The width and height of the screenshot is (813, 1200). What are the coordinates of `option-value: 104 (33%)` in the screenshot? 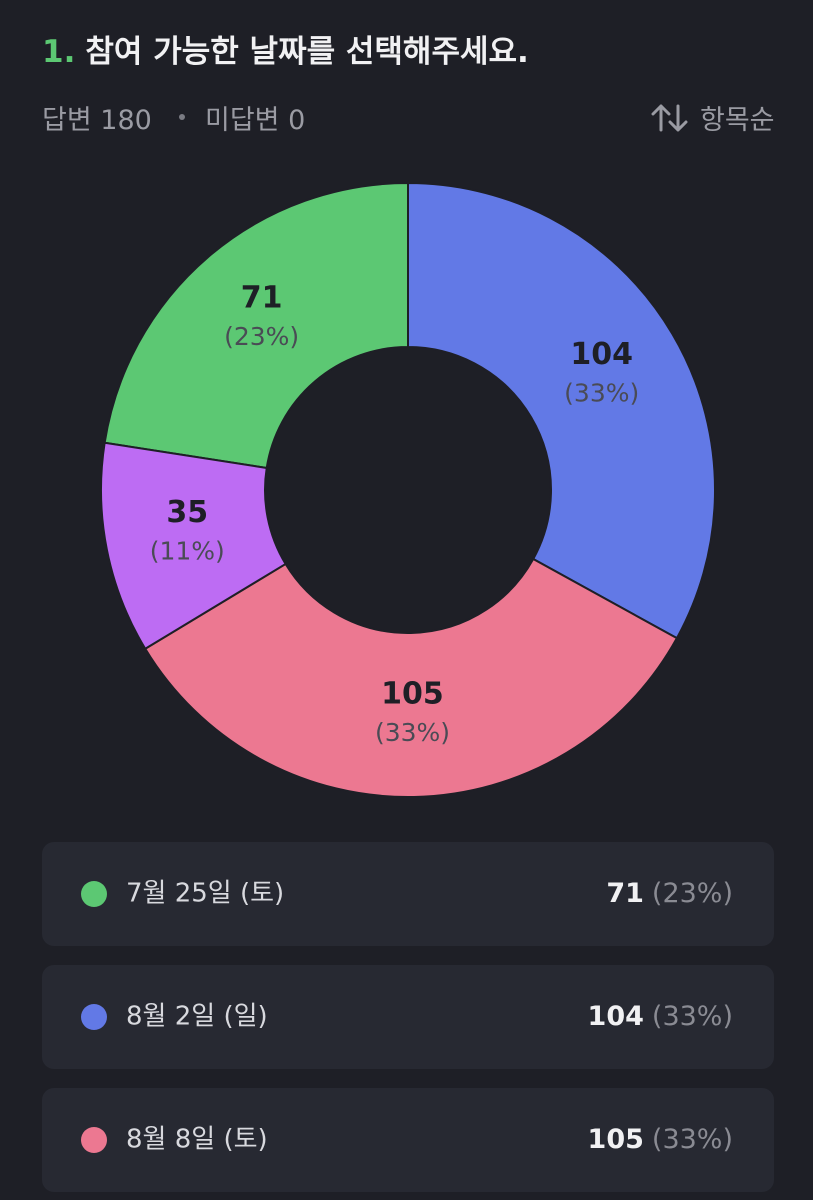 It's located at (660, 1016).